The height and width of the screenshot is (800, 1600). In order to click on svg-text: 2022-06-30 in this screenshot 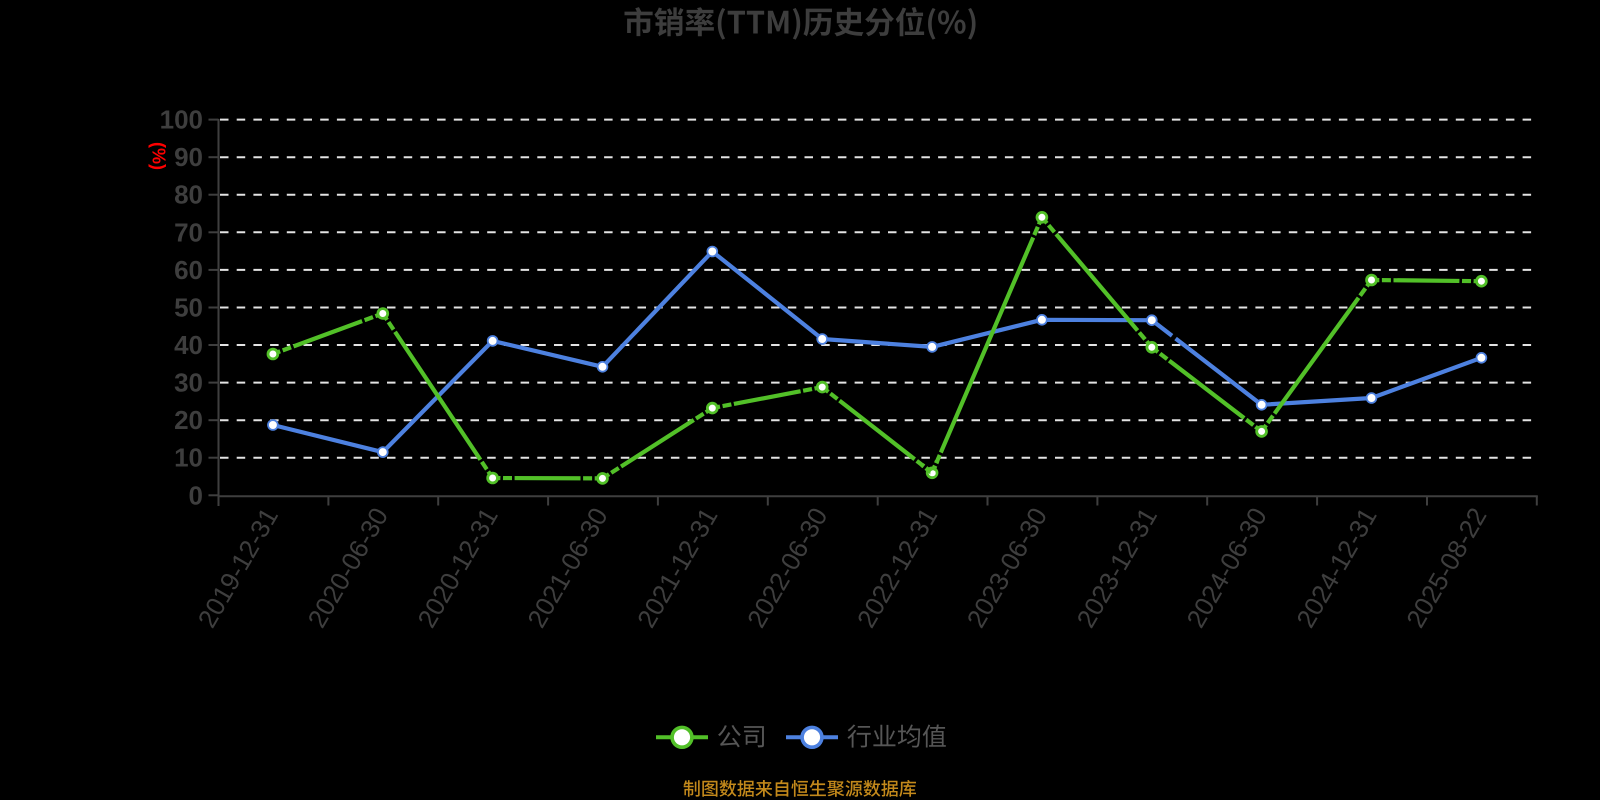, I will do `click(787, 568)`.